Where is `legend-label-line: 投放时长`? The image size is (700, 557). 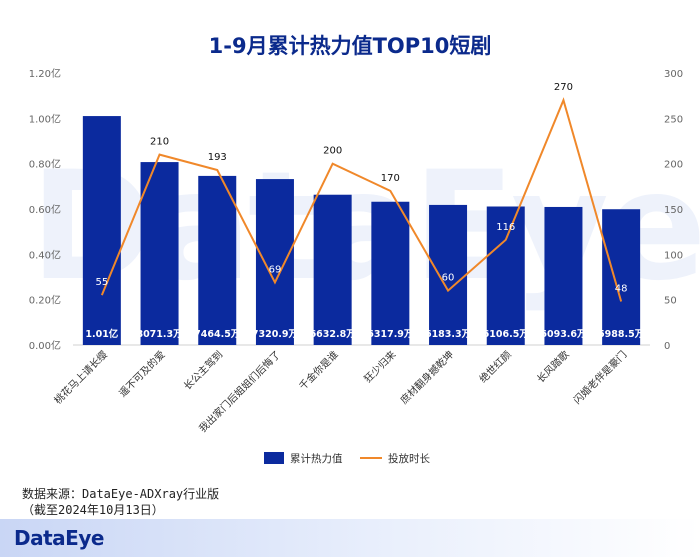
legend-label-line: 投放时长 is located at coordinates (409, 458).